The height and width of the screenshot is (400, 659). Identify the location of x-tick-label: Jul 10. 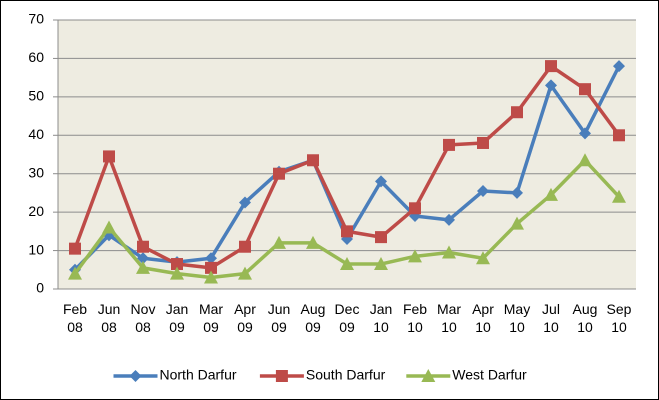
(551, 318).